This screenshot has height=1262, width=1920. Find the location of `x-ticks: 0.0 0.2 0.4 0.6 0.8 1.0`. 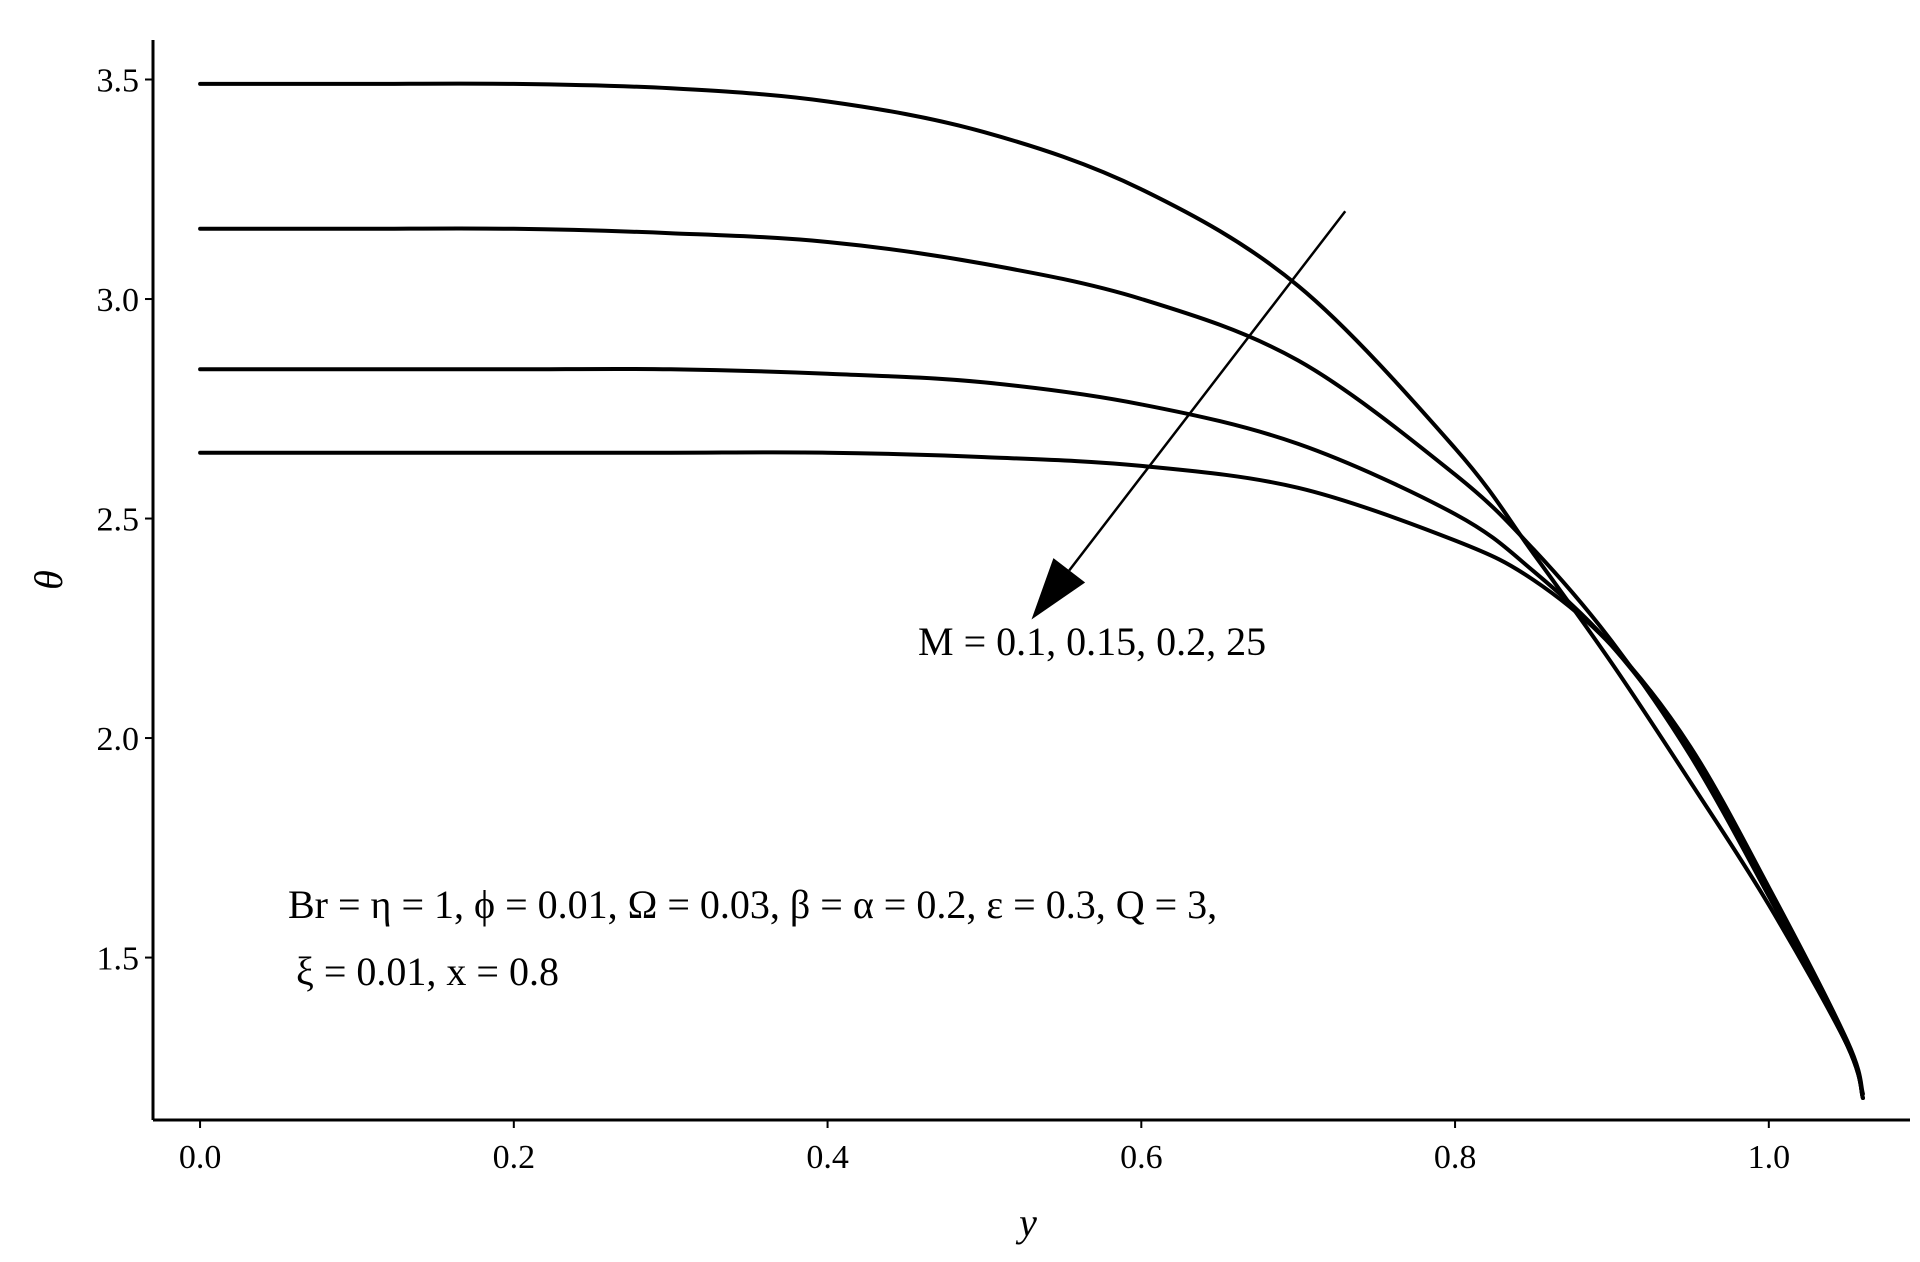

x-ticks: 0.0 0.2 0.4 0.6 0.8 1.0 is located at coordinates (984, 1148).